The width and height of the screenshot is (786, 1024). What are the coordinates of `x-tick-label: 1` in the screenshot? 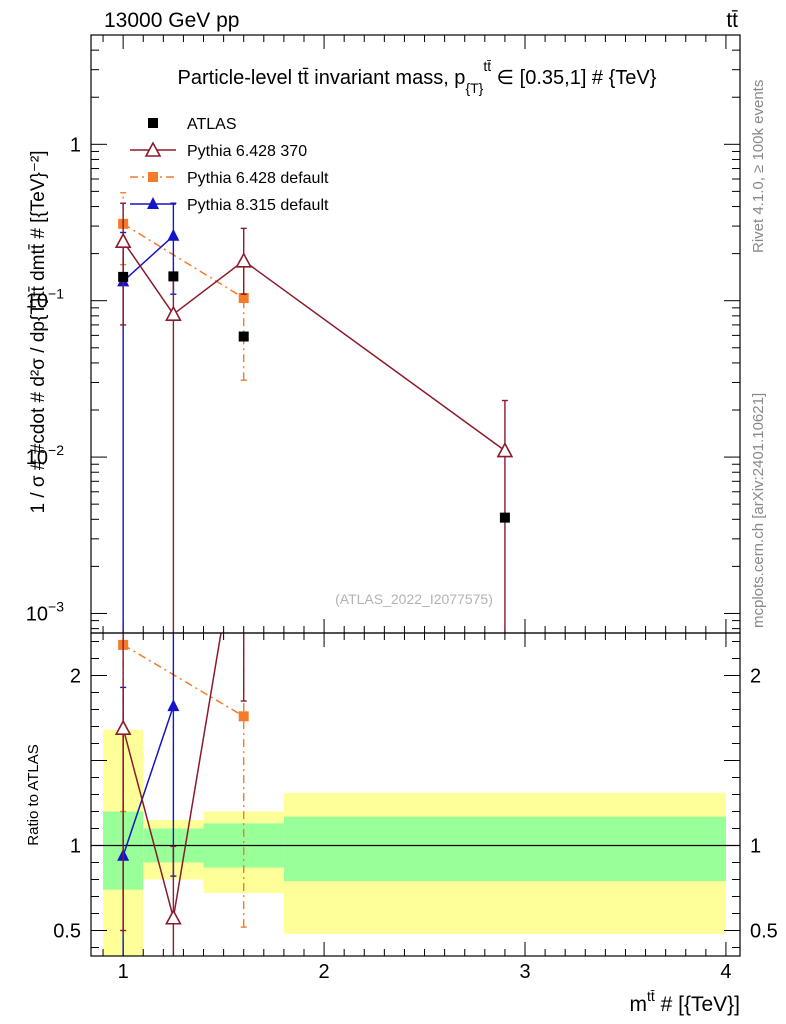 It's located at (123, 972).